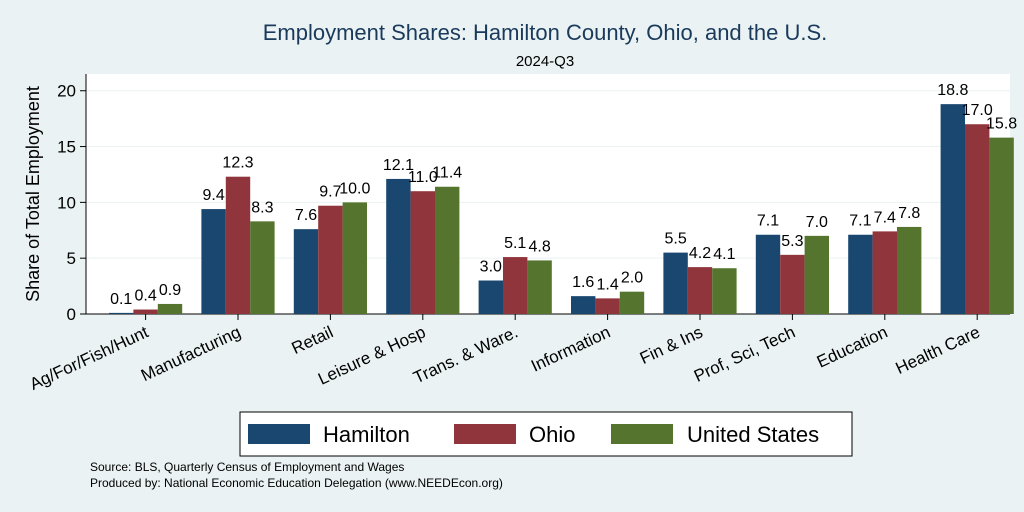 The width and height of the screenshot is (1024, 512). Describe the element at coordinates (33, 194) in the screenshot. I see `y-axis-label: Share of Total Employment` at that location.